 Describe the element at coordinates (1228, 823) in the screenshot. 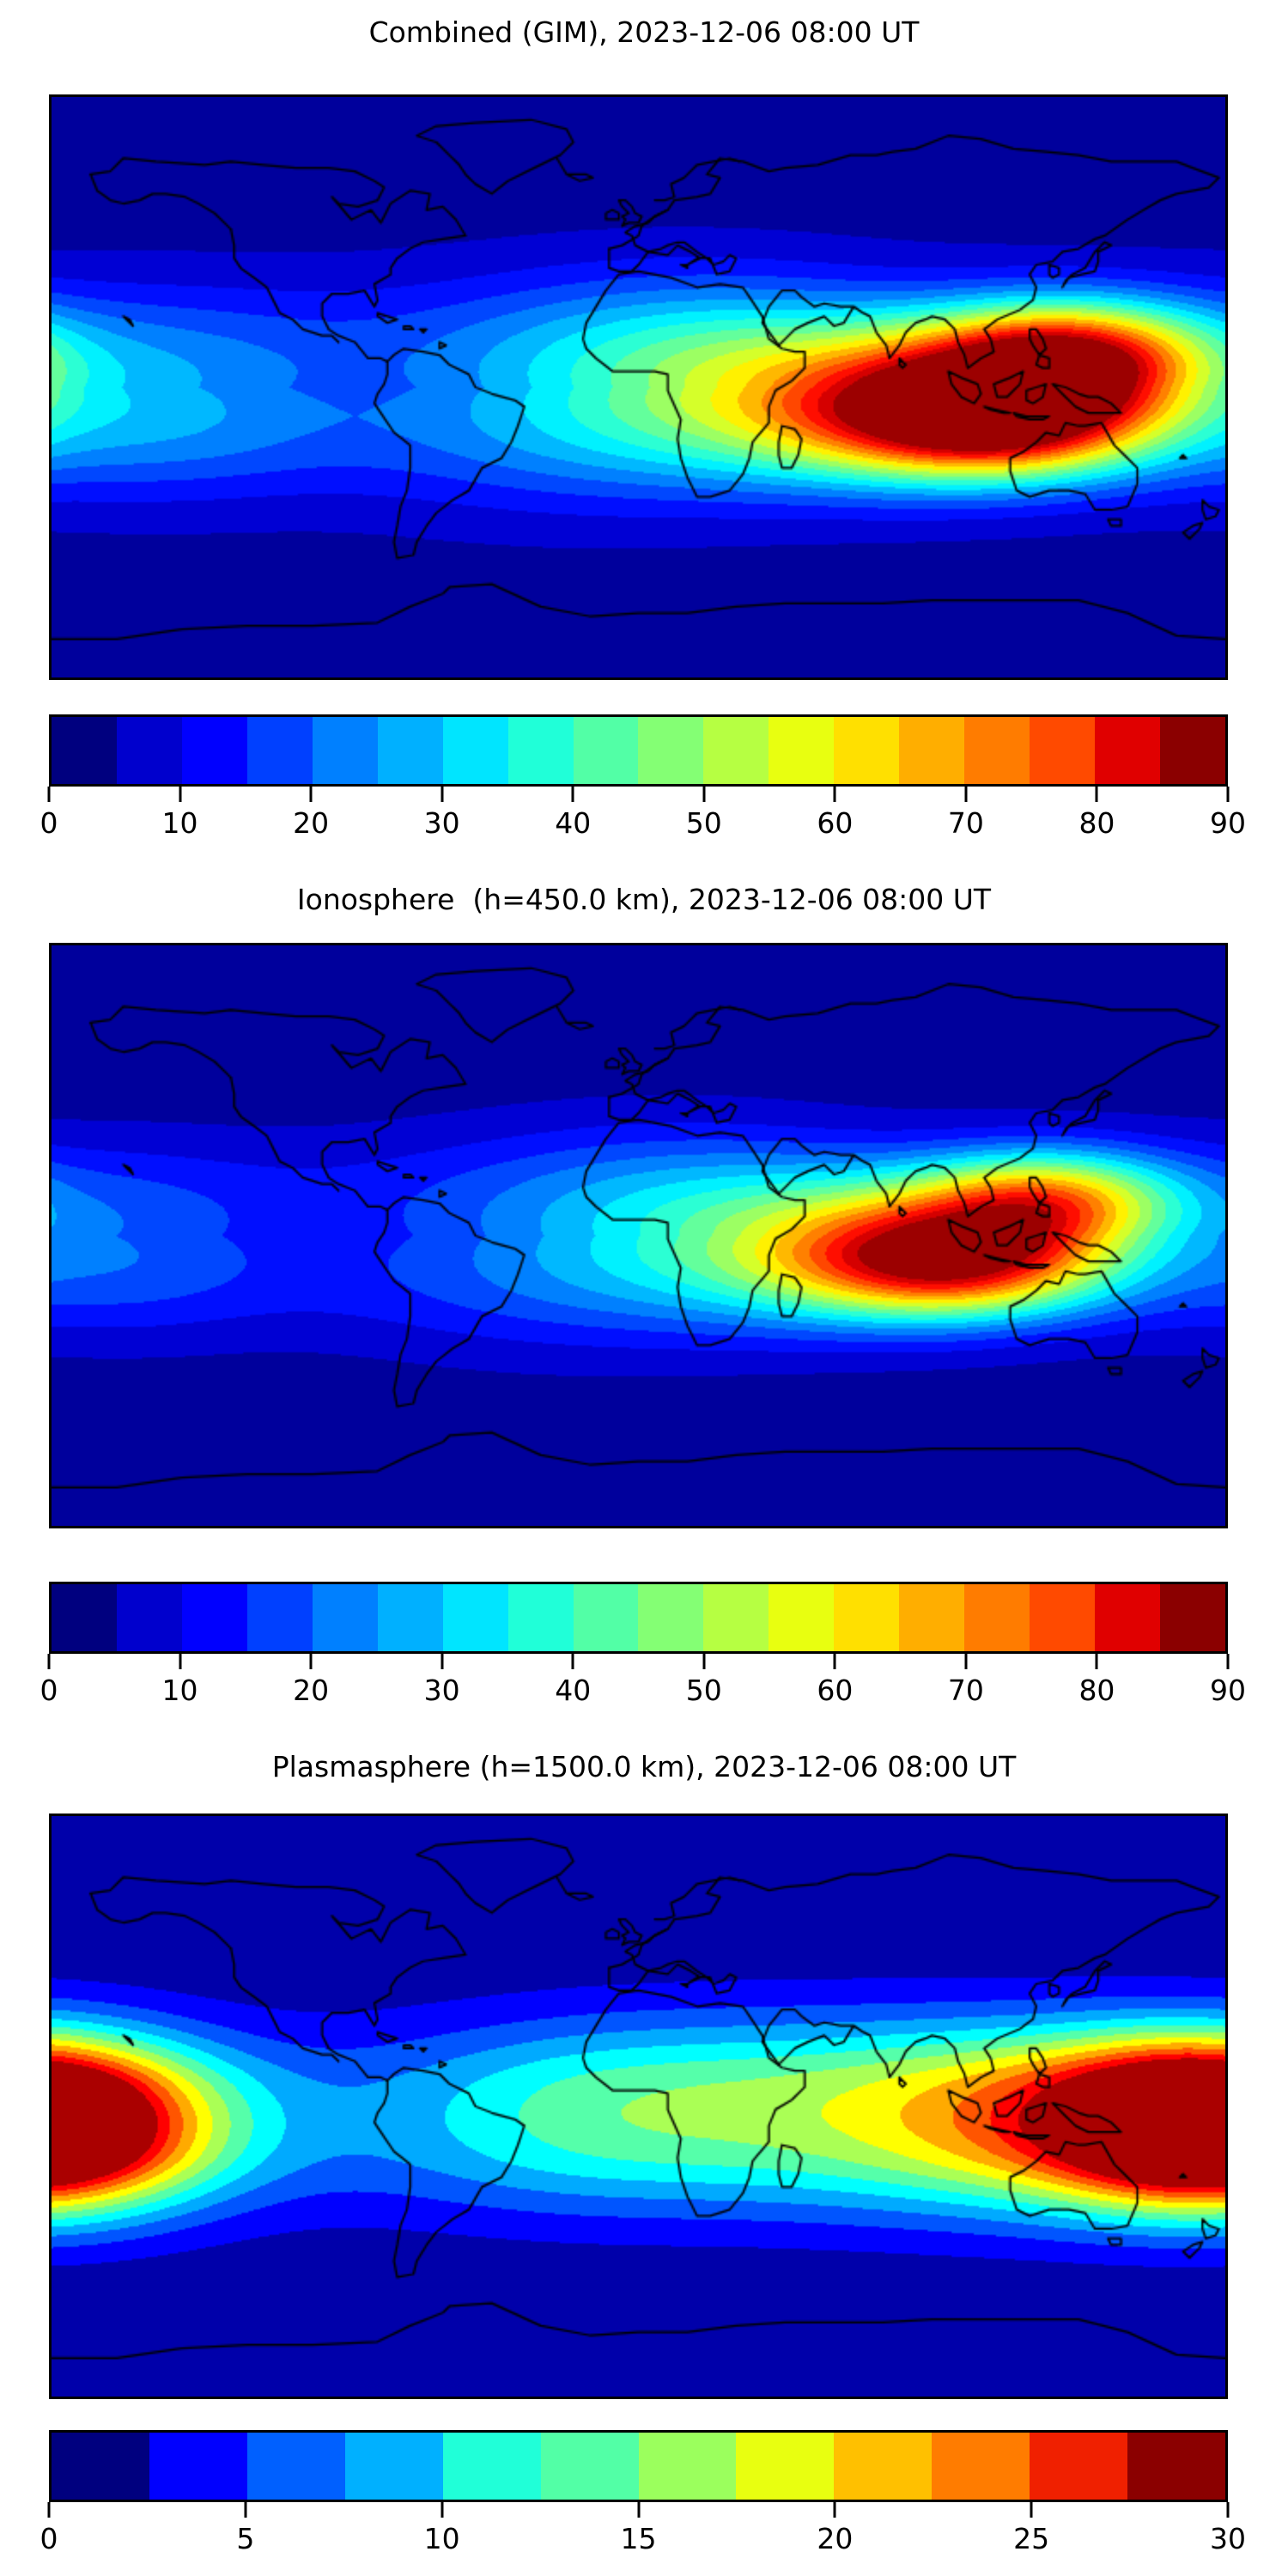

I see `colorbar-tick-label: 90` at that location.